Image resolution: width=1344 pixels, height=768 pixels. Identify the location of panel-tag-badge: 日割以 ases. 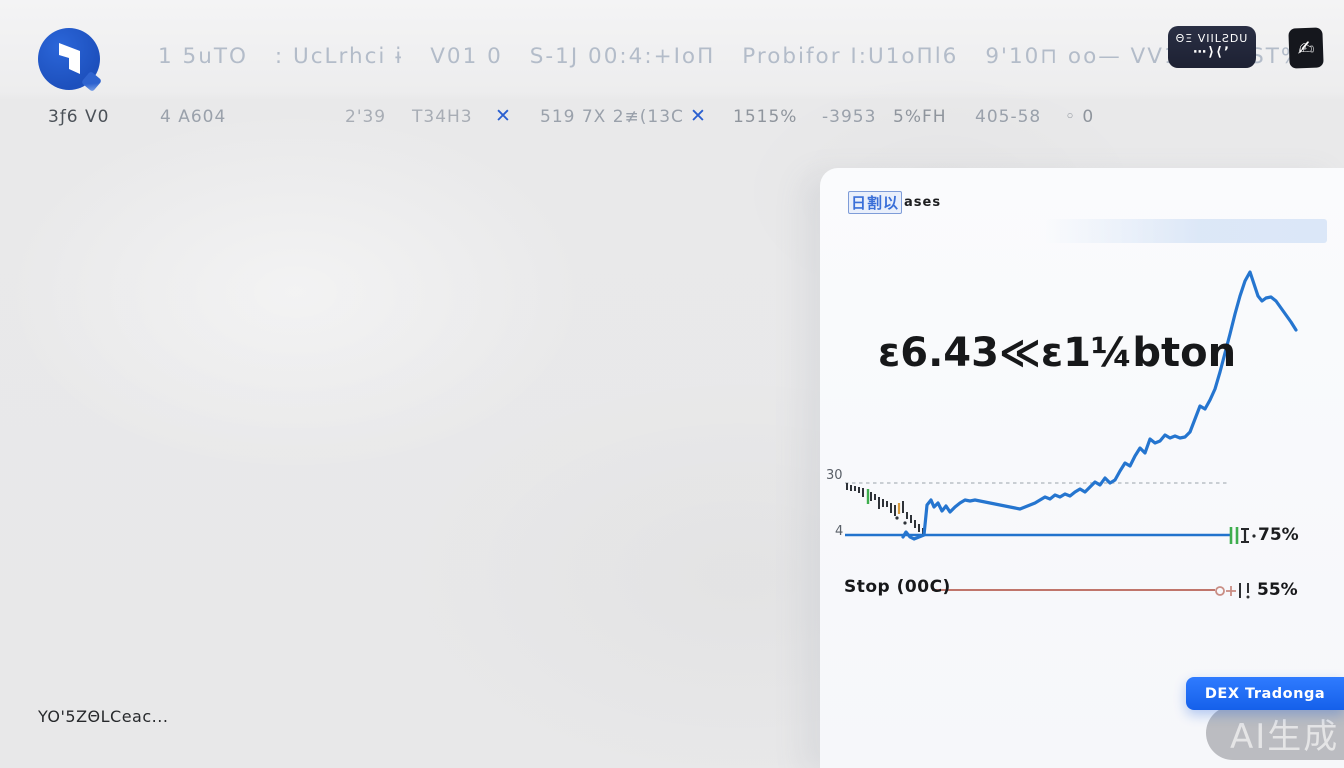
(894, 202).